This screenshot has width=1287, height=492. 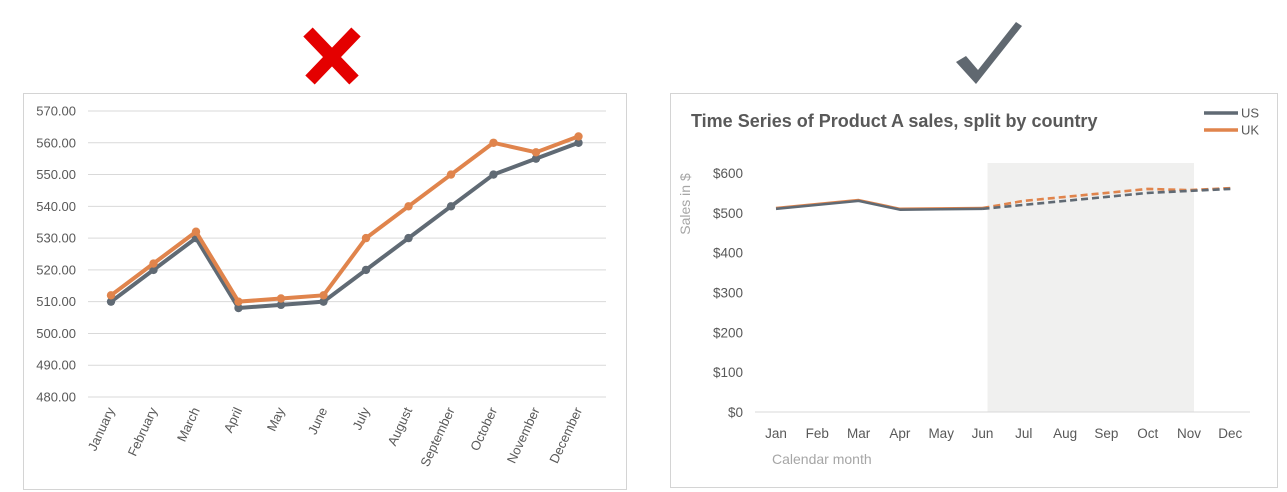 I want to click on y-tick-label: $0, so click(x=735, y=412).